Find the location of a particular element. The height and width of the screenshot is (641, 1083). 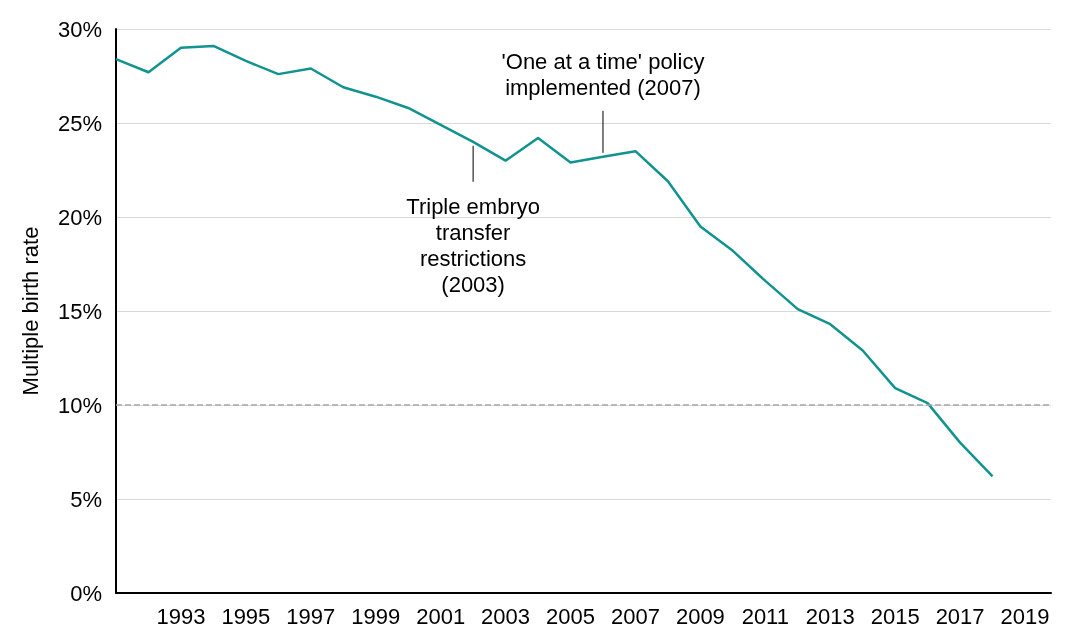

y-axis-title: Multiple birth rate is located at coordinates (30, 311).